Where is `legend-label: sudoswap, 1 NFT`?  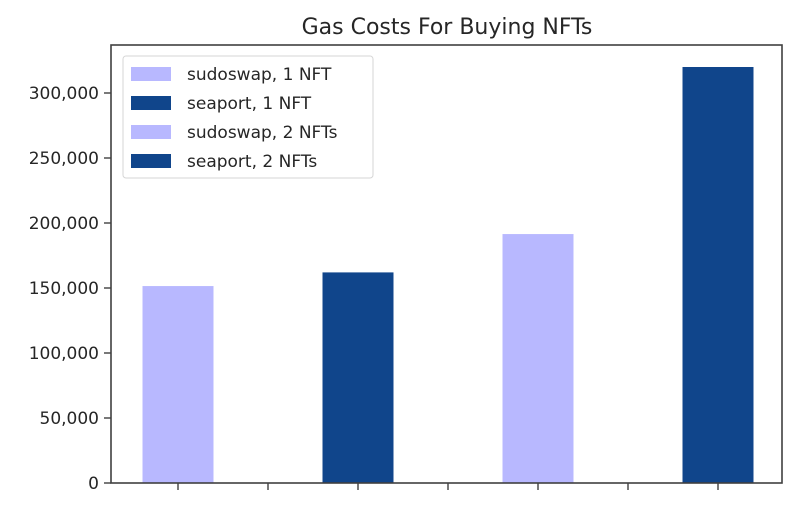
legend-label: sudoswap, 1 NFT is located at coordinates (259, 75).